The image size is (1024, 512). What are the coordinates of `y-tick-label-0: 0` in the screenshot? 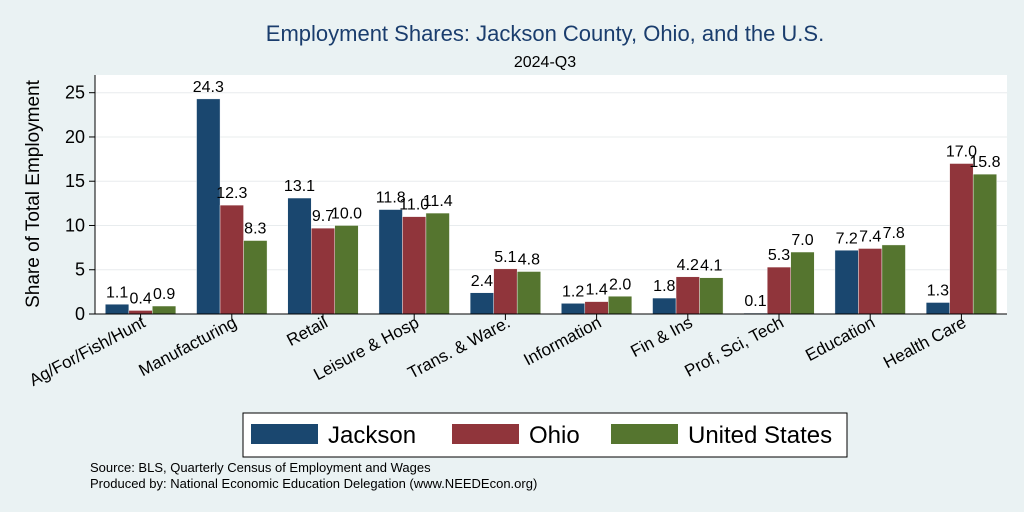 It's located at (80, 314).